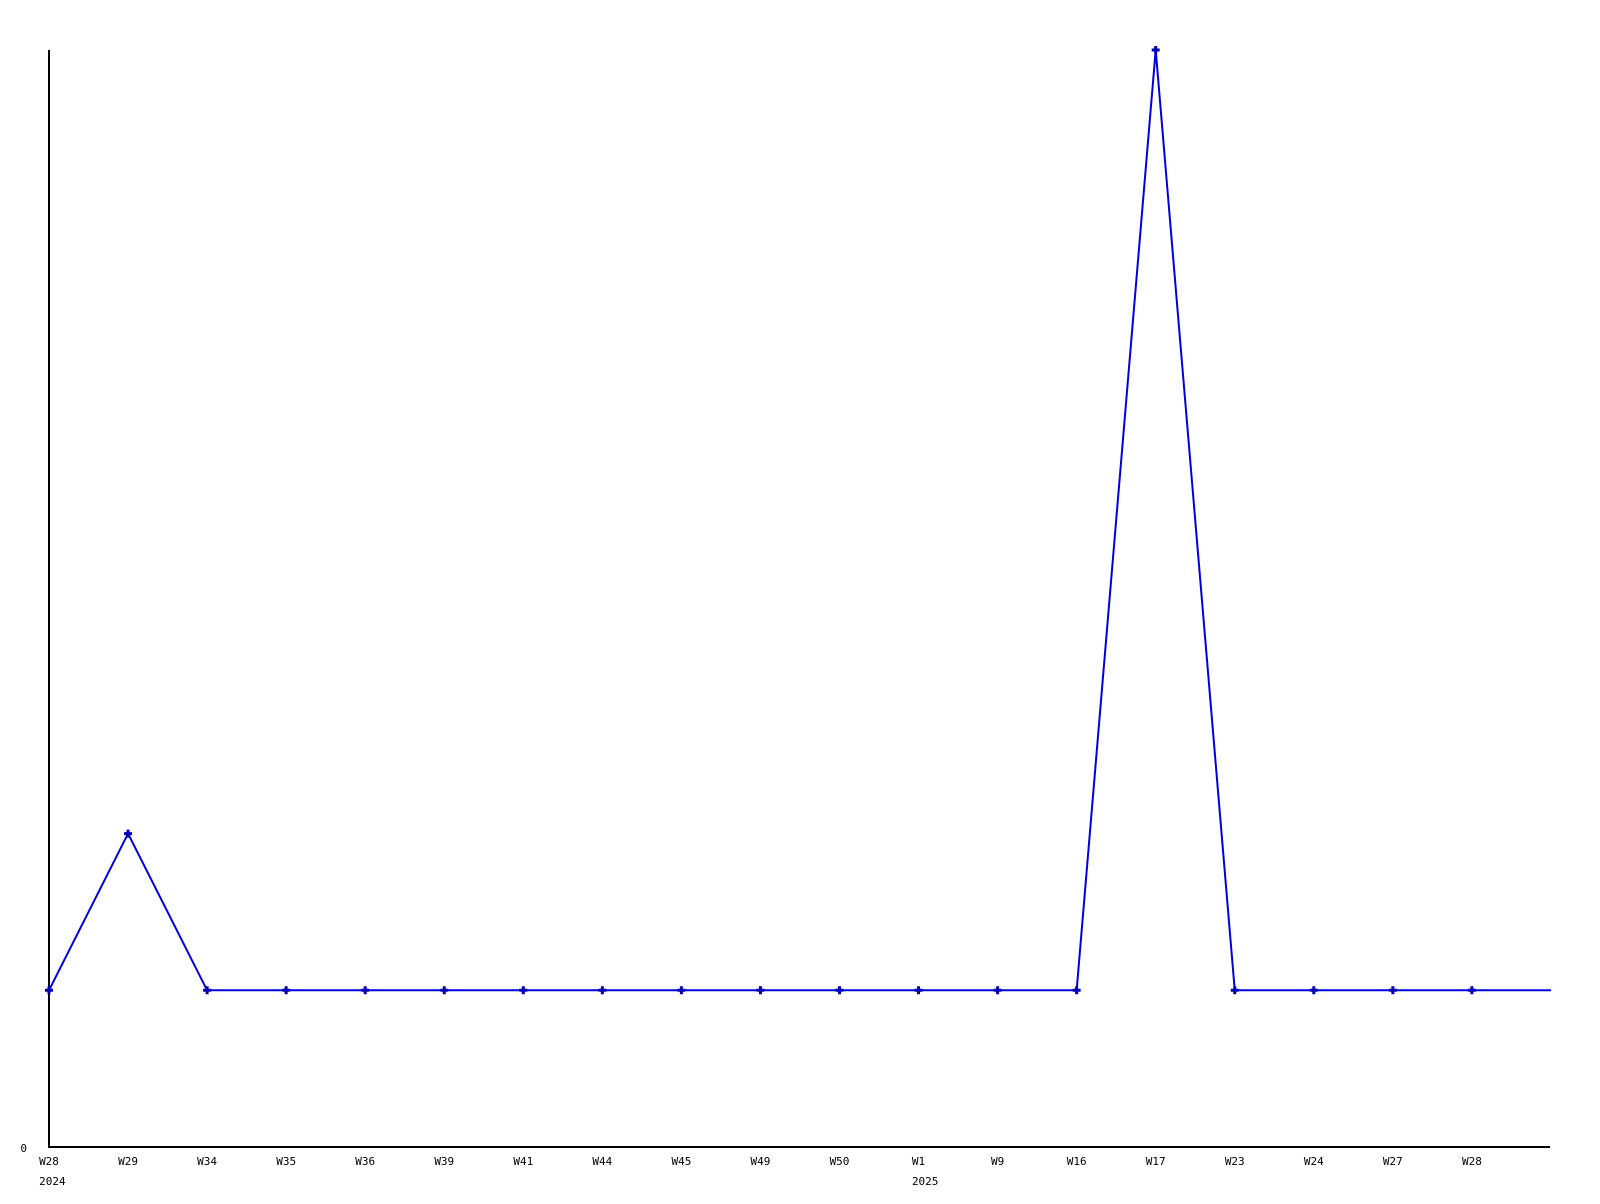 This screenshot has width=1600, height=1204. Describe the element at coordinates (602, 1161) in the screenshot. I see `x-tick-label: W44` at that location.